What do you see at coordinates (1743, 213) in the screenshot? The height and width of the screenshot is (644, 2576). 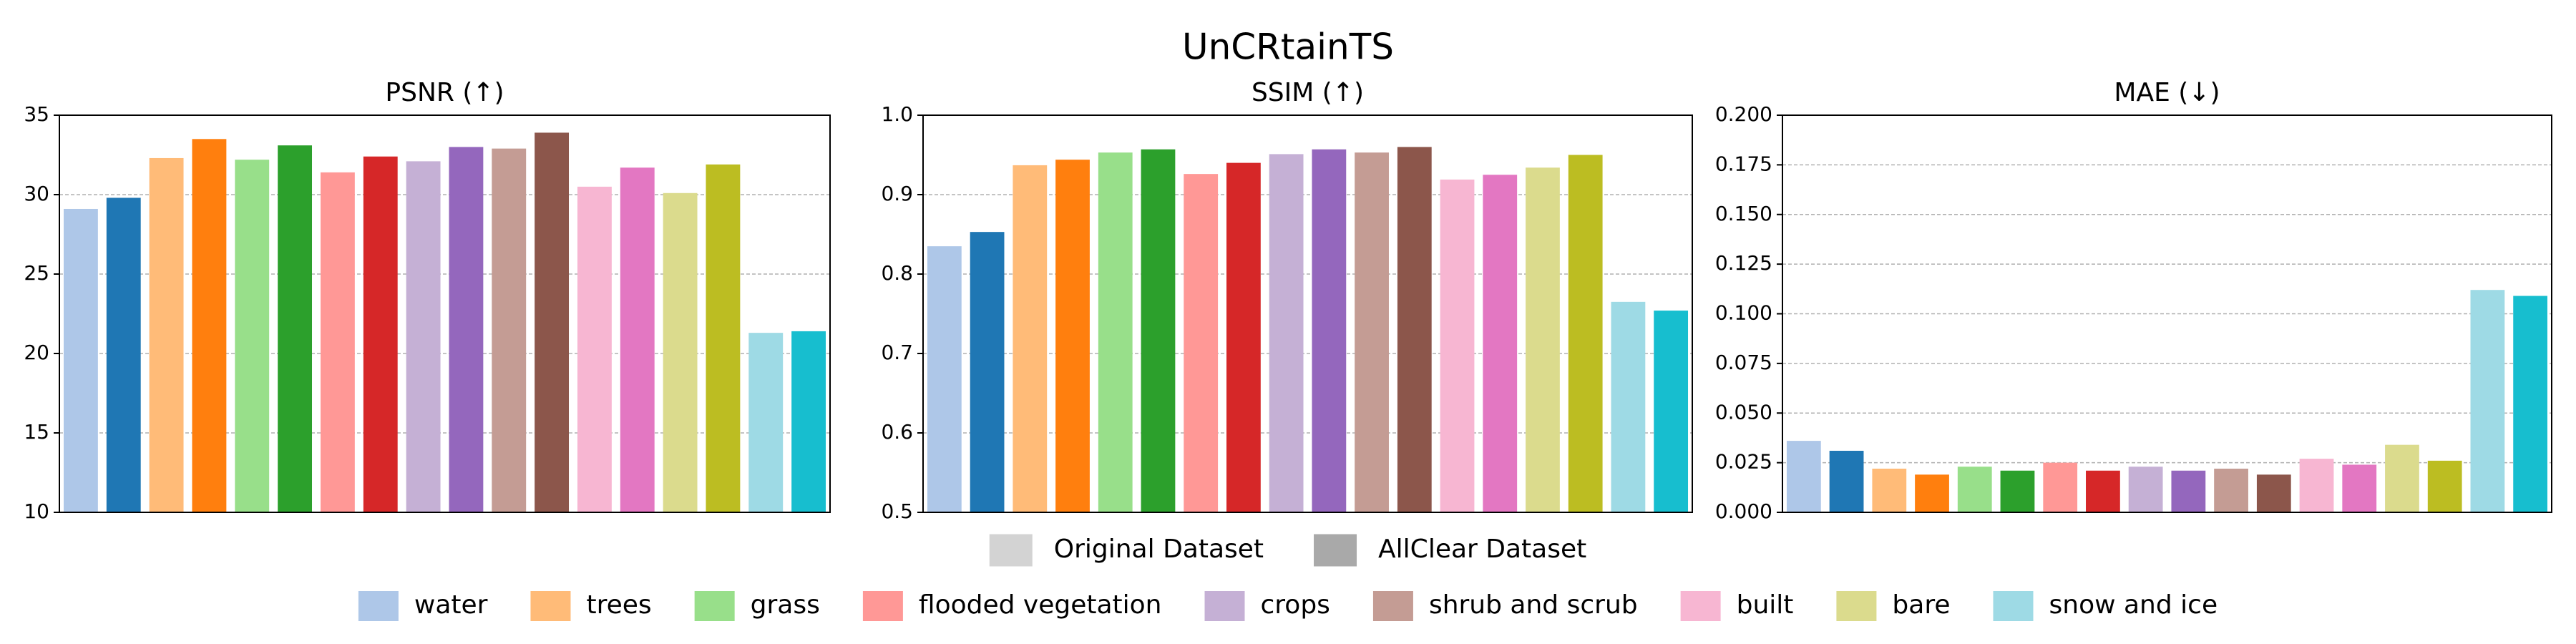 I see `y-tick-label: 0.150` at bounding box center [1743, 213].